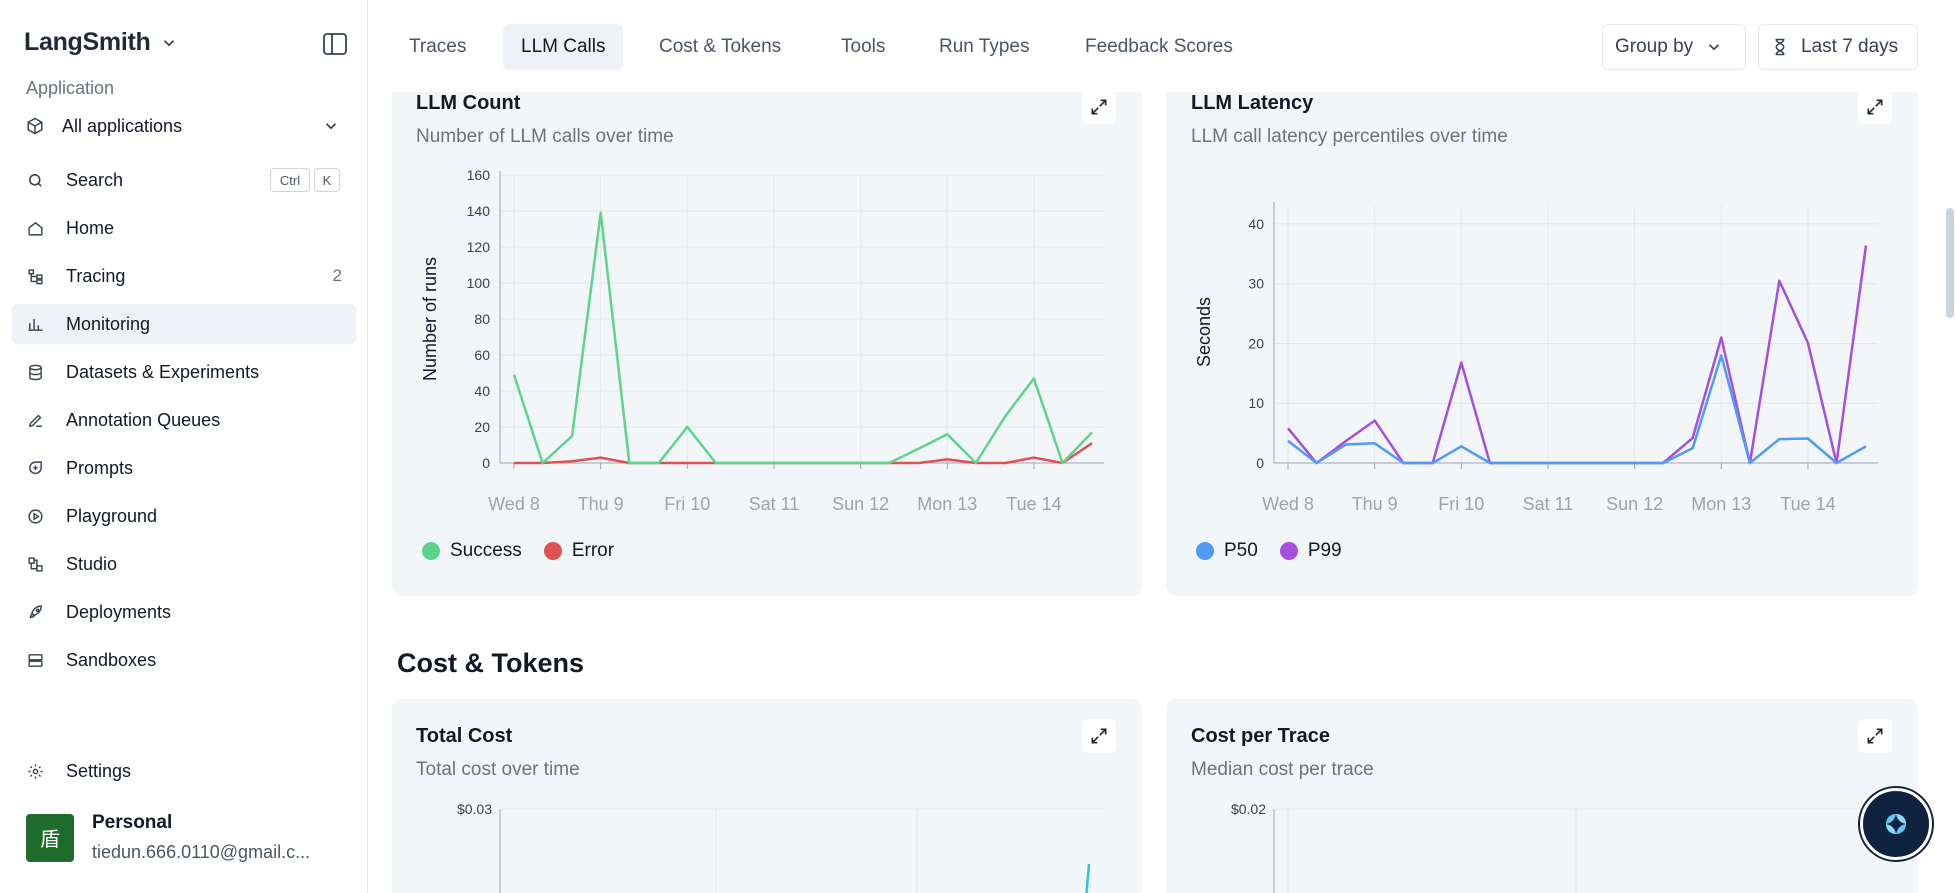 The width and height of the screenshot is (1956, 893). Describe the element at coordinates (486, 550) in the screenshot. I see `legend-label: Success` at that location.